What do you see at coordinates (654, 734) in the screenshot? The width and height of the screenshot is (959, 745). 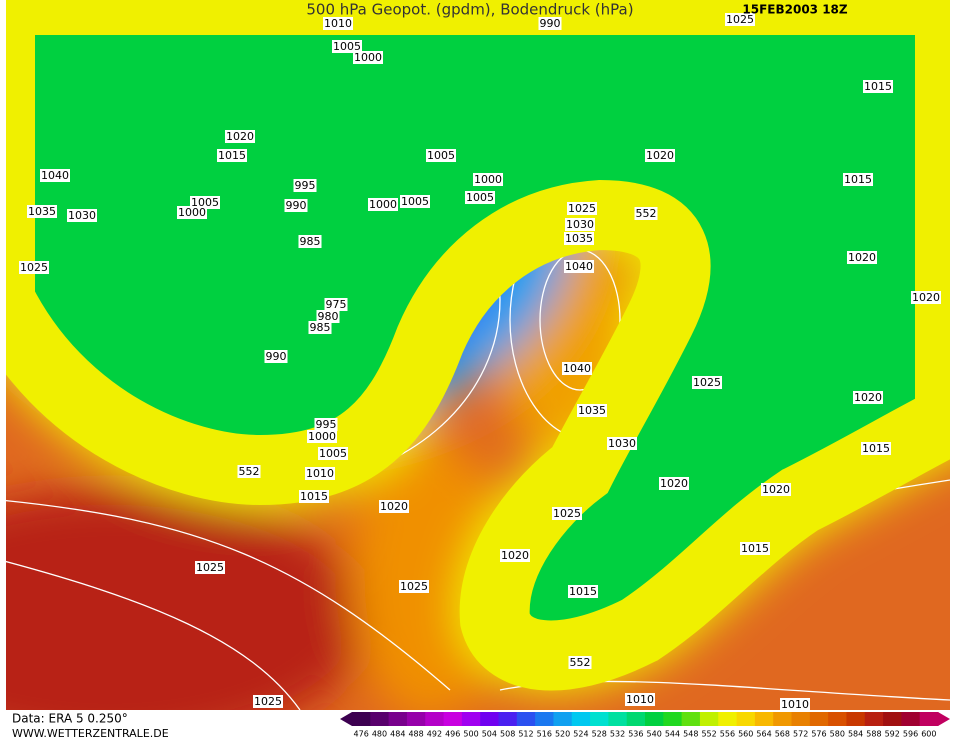 I see `colorbar-label: 540` at bounding box center [654, 734].